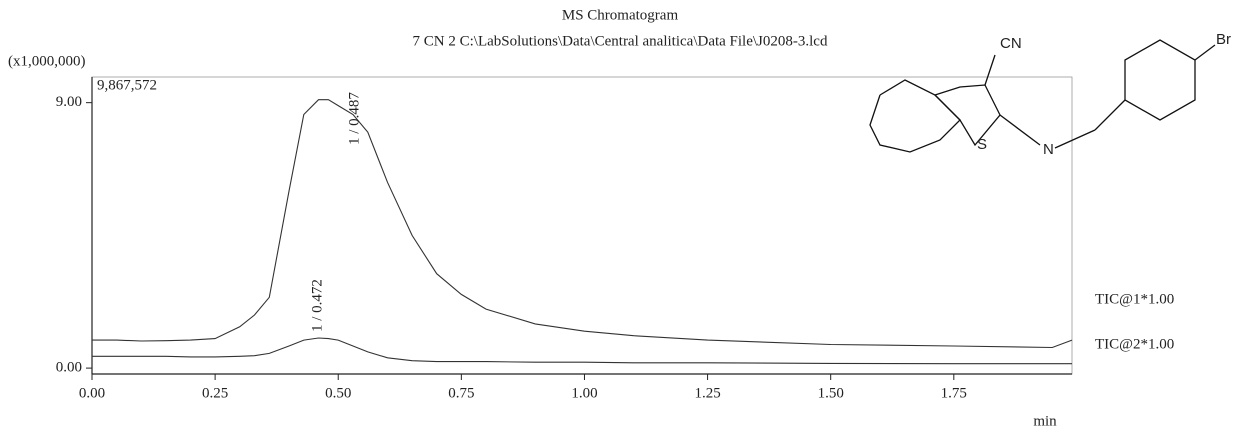 This screenshot has height=432, width=1241. Describe the element at coordinates (707, 393) in the screenshot. I see `x-tick-label: 1.25` at that location.